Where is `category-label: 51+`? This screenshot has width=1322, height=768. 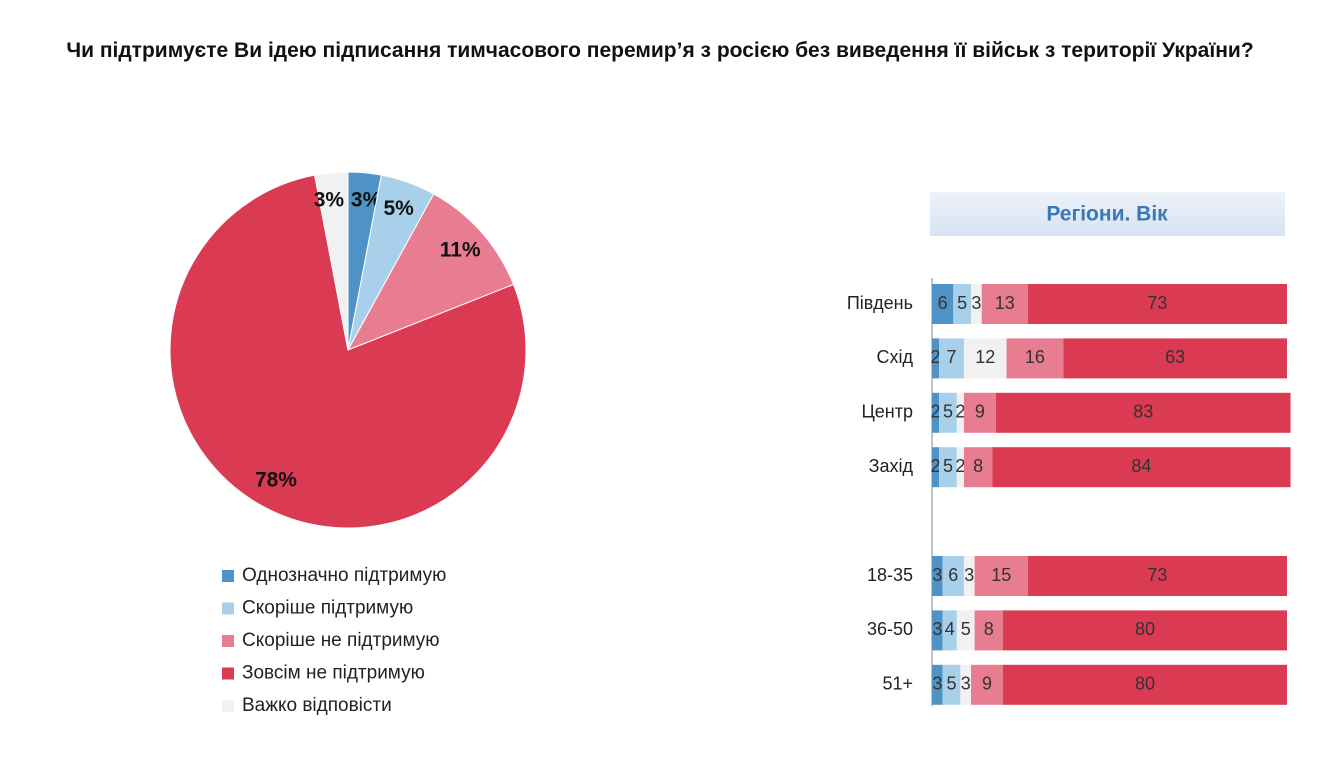
category-label: 51+ is located at coordinates (897, 684).